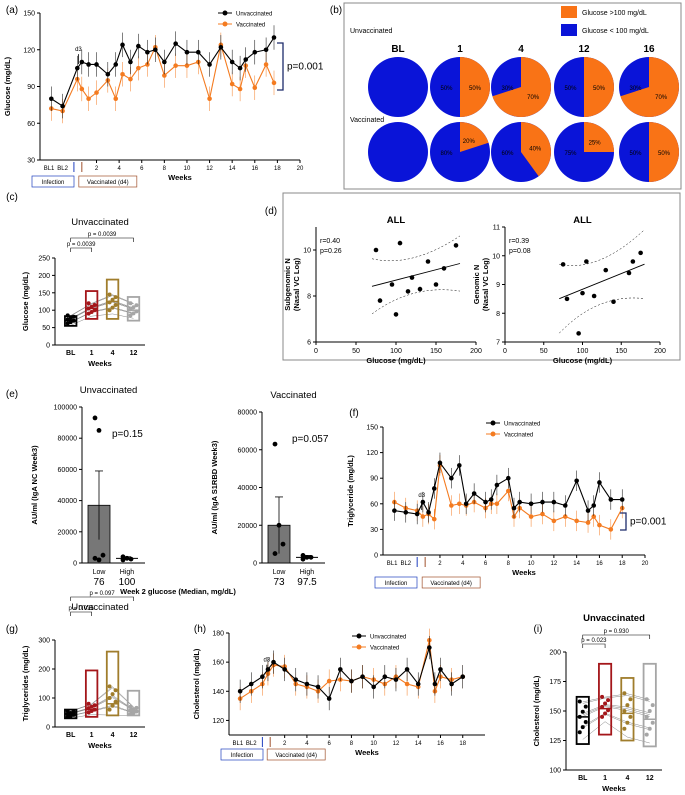  I want to click on x-tick-label: 0, so click(505, 351).